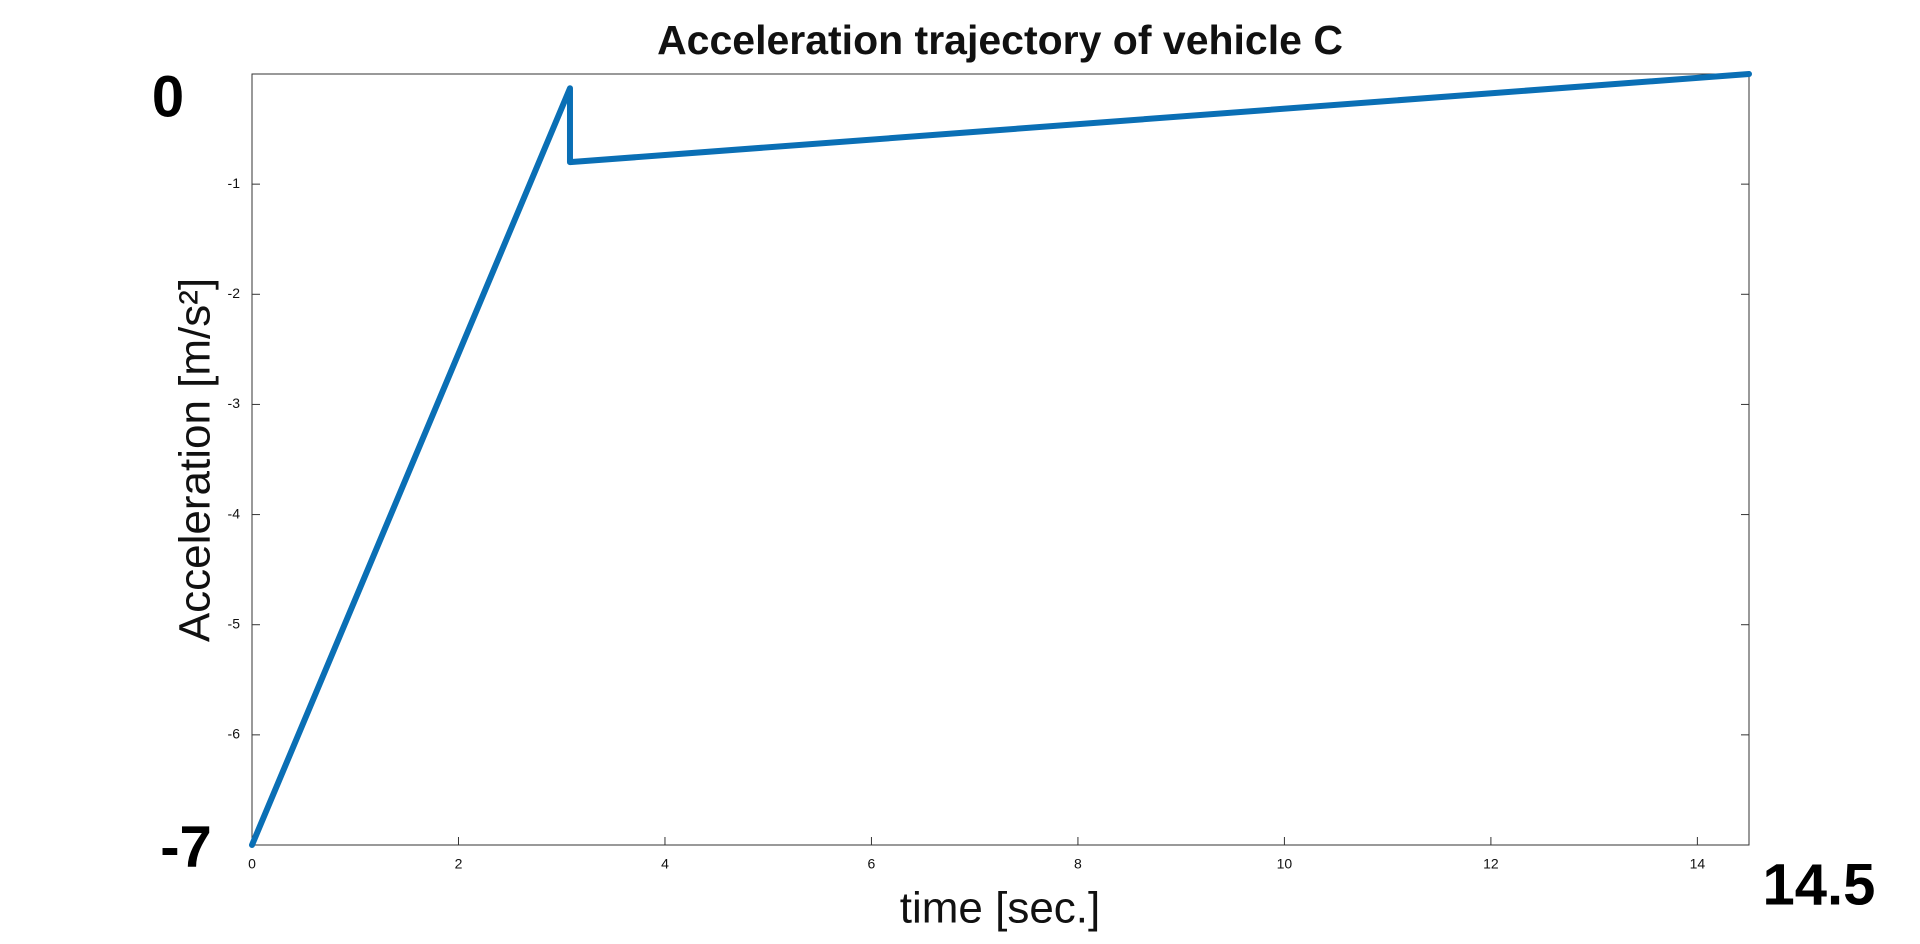 The height and width of the screenshot is (944, 1920). I want to click on x-axis-label: time [sec.], so click(1000, 908).